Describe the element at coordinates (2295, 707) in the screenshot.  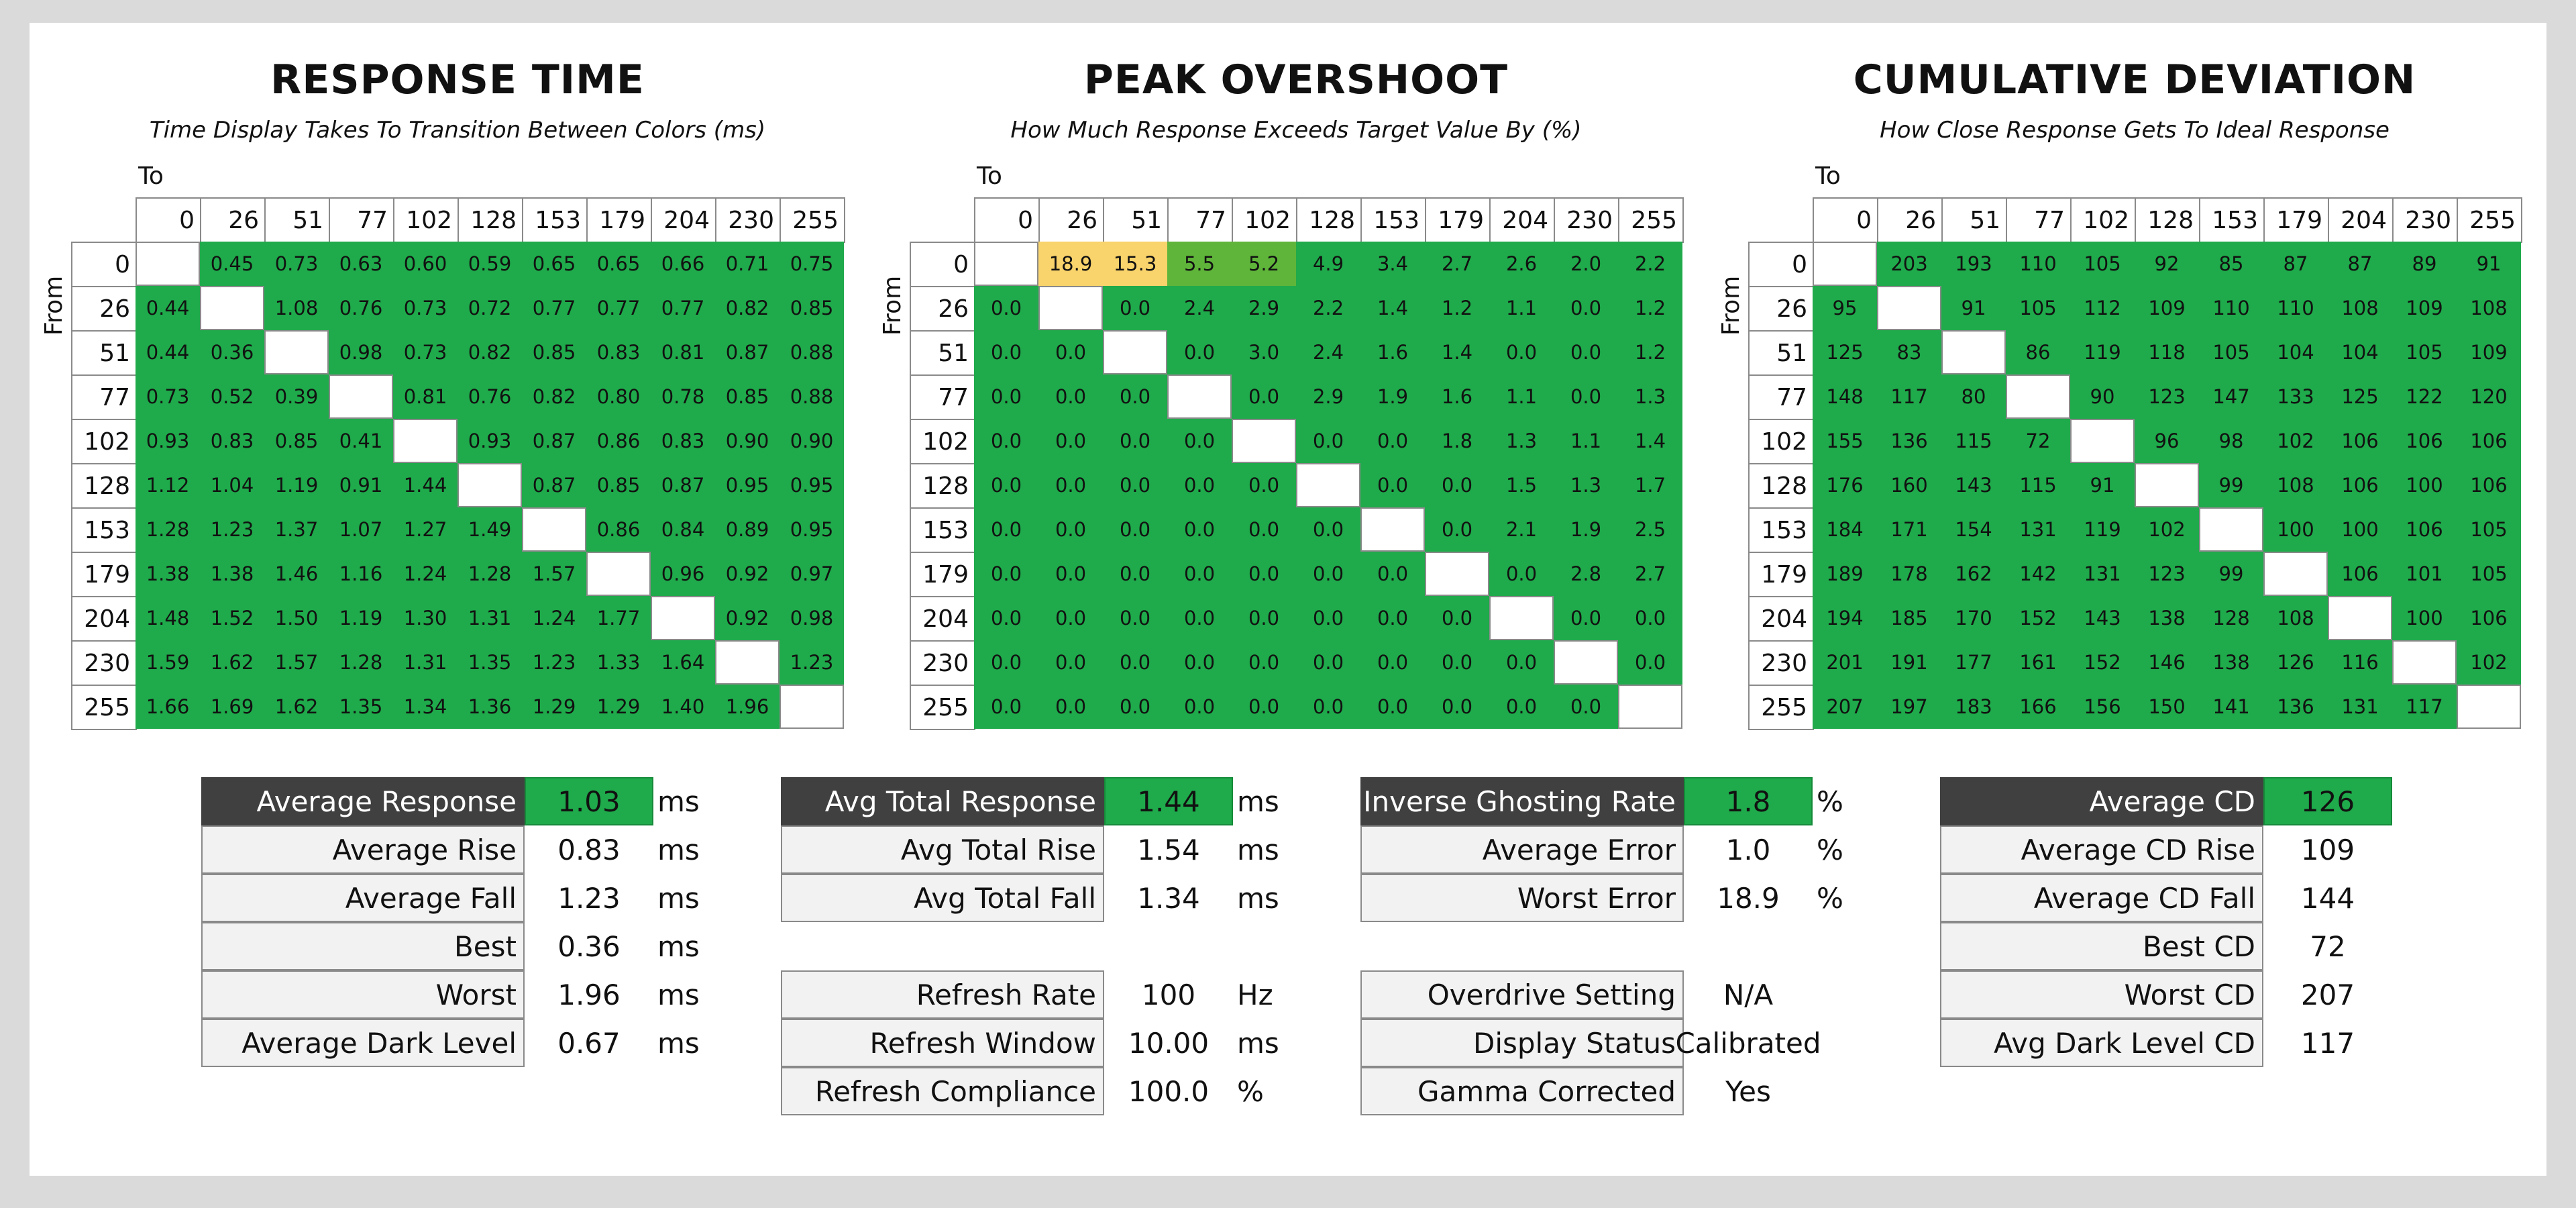
I see `heatmap-cell: 136` at that location.